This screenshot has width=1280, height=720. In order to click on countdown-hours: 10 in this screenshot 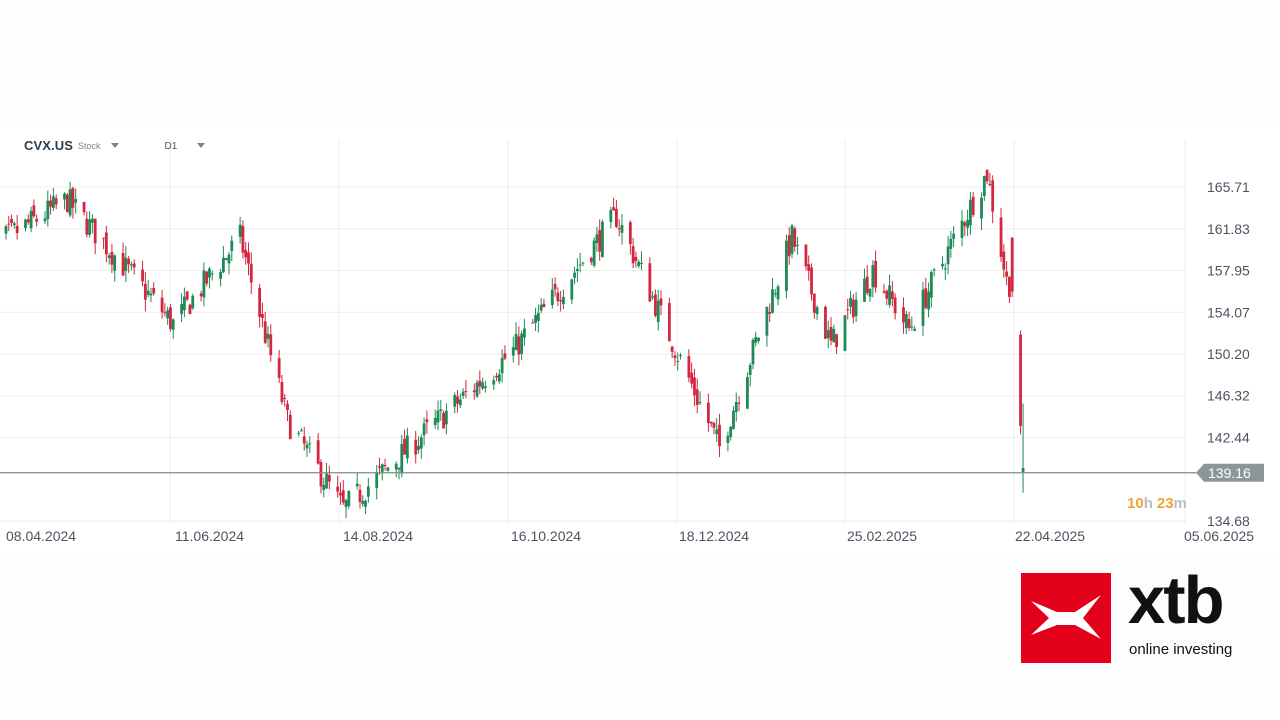, I will do `click(1135, 503)`.